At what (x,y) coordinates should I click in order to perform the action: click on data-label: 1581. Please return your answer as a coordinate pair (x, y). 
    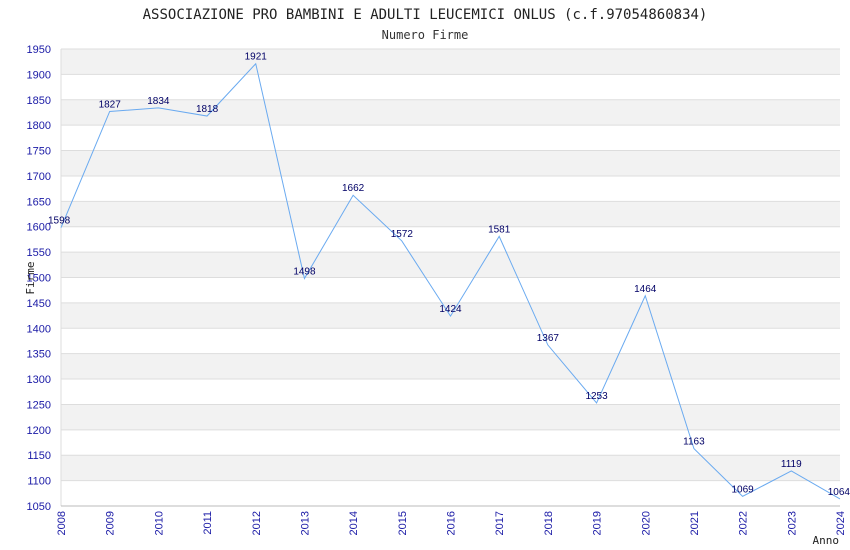
    Looking at the image, I should click on (499, 229).